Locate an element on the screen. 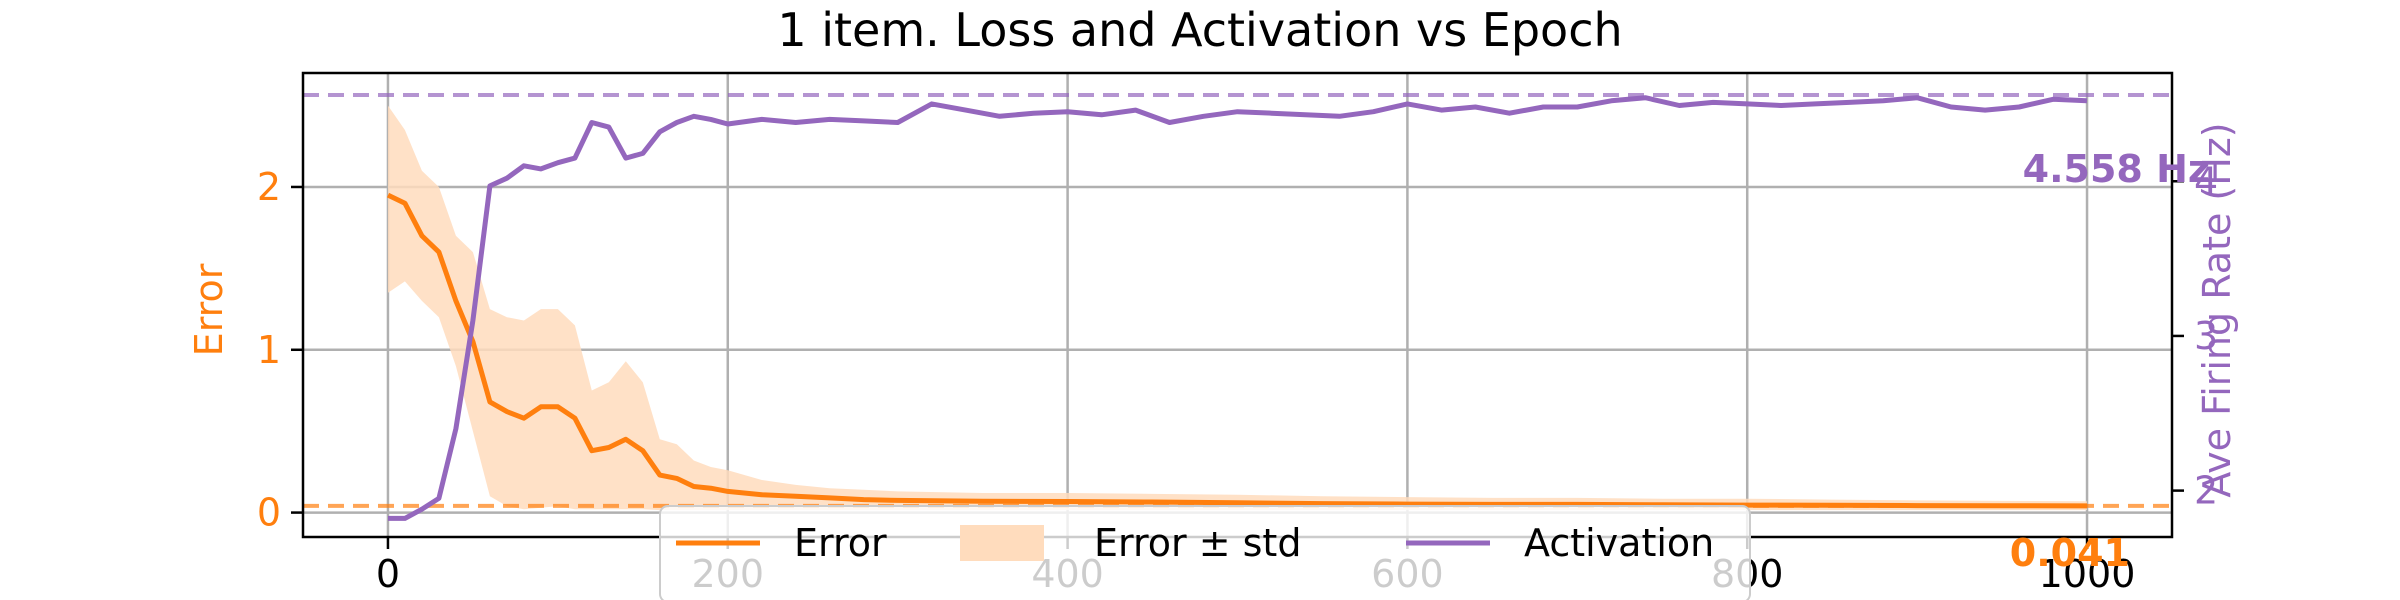  y-right-tick-label: 4 is located at coordinates (2206, 181).